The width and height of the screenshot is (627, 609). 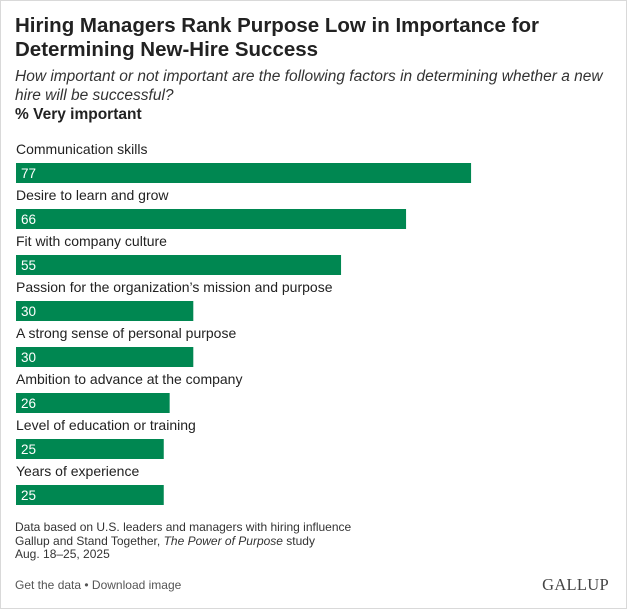 I want to click on unit-label: % Very important, so click(x=78, y=114).